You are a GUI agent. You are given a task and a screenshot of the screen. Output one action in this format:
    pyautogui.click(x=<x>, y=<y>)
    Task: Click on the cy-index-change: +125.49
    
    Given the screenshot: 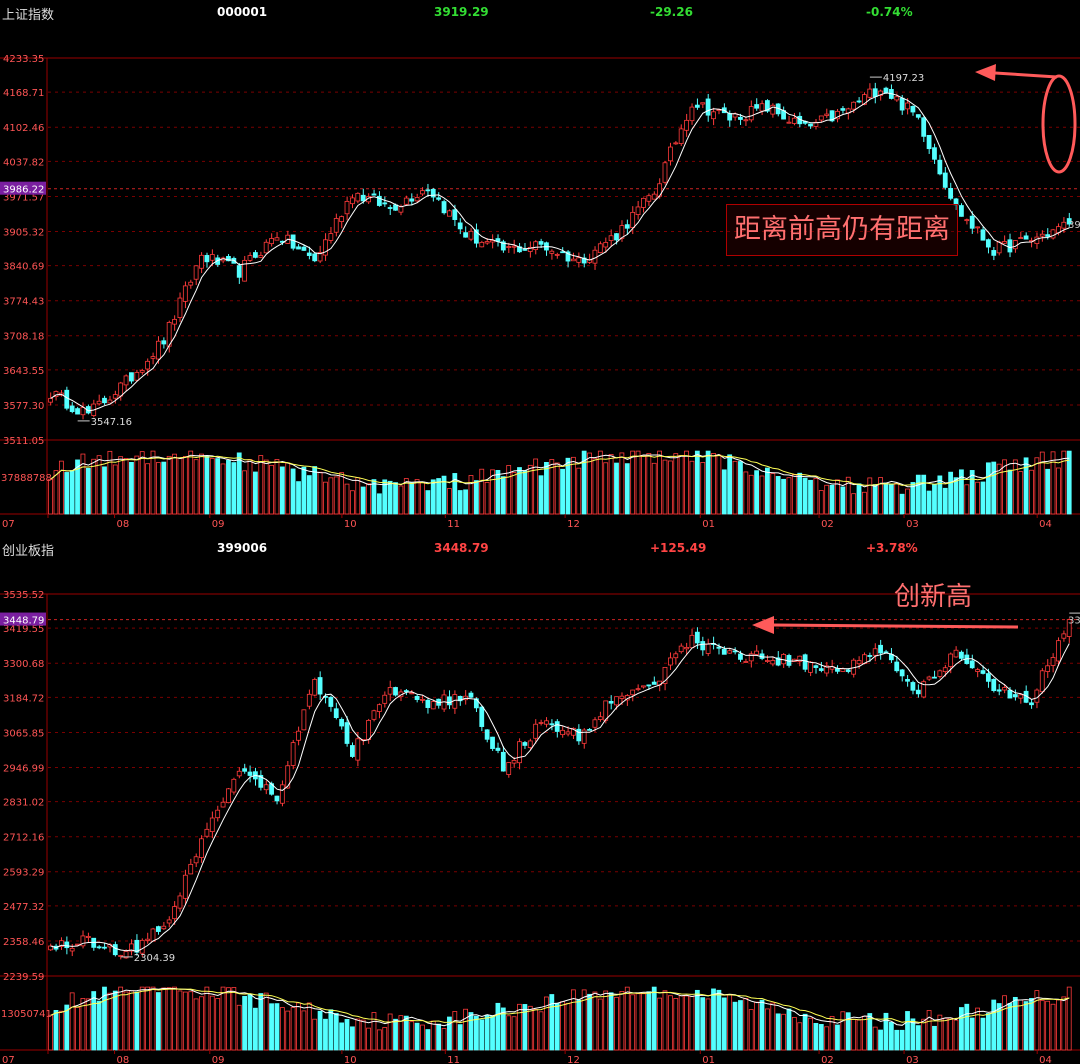 What is the action you would take?
    pyautogui.click(x=678, y=548)
    